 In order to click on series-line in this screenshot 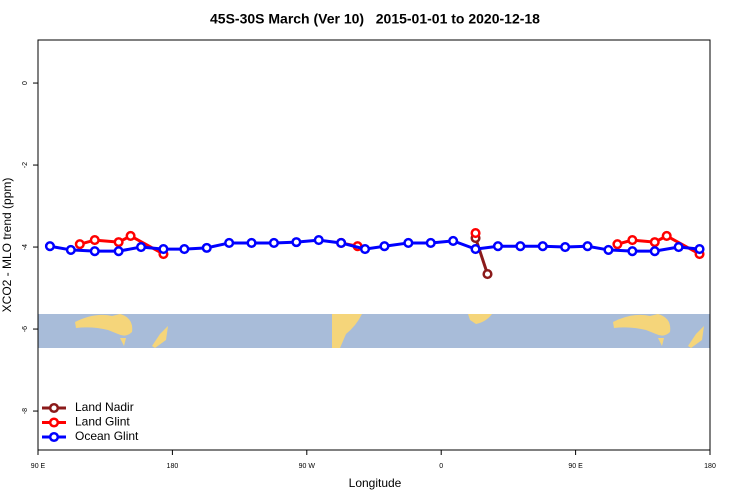, I will do `click(481, 256)`.